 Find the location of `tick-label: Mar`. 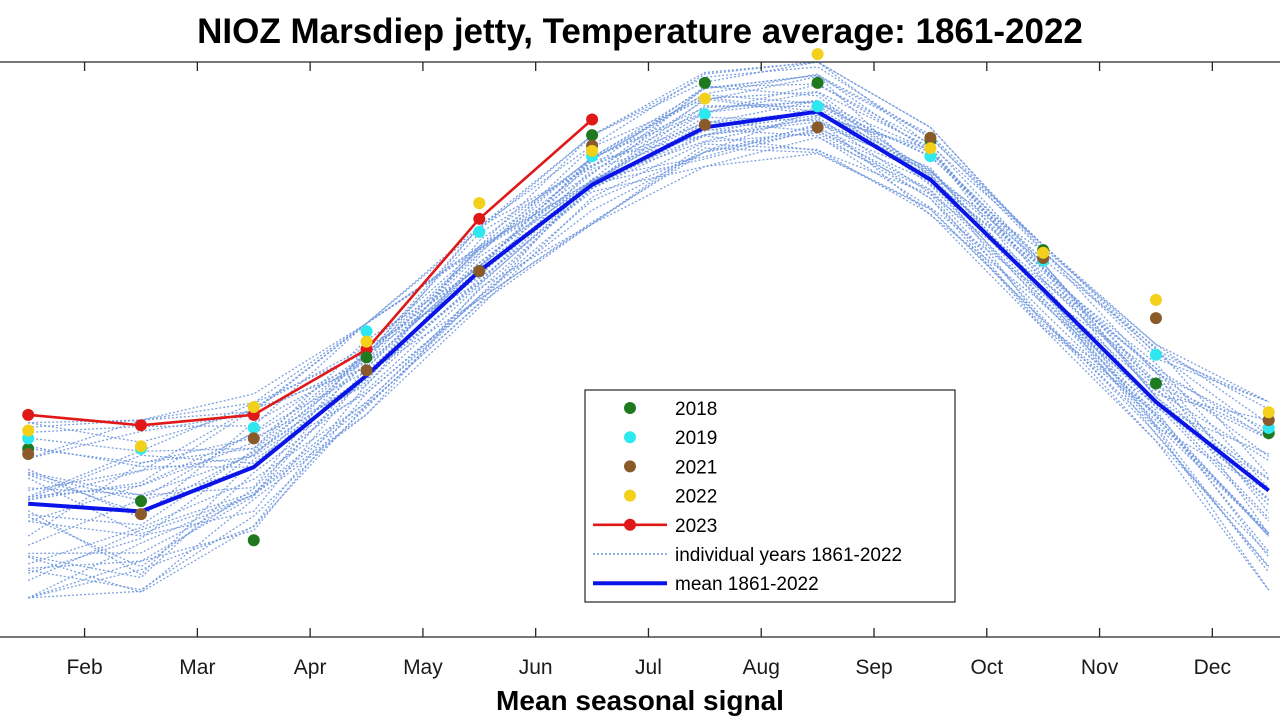

tick-label: Mar is located at coordinates (197, 667).